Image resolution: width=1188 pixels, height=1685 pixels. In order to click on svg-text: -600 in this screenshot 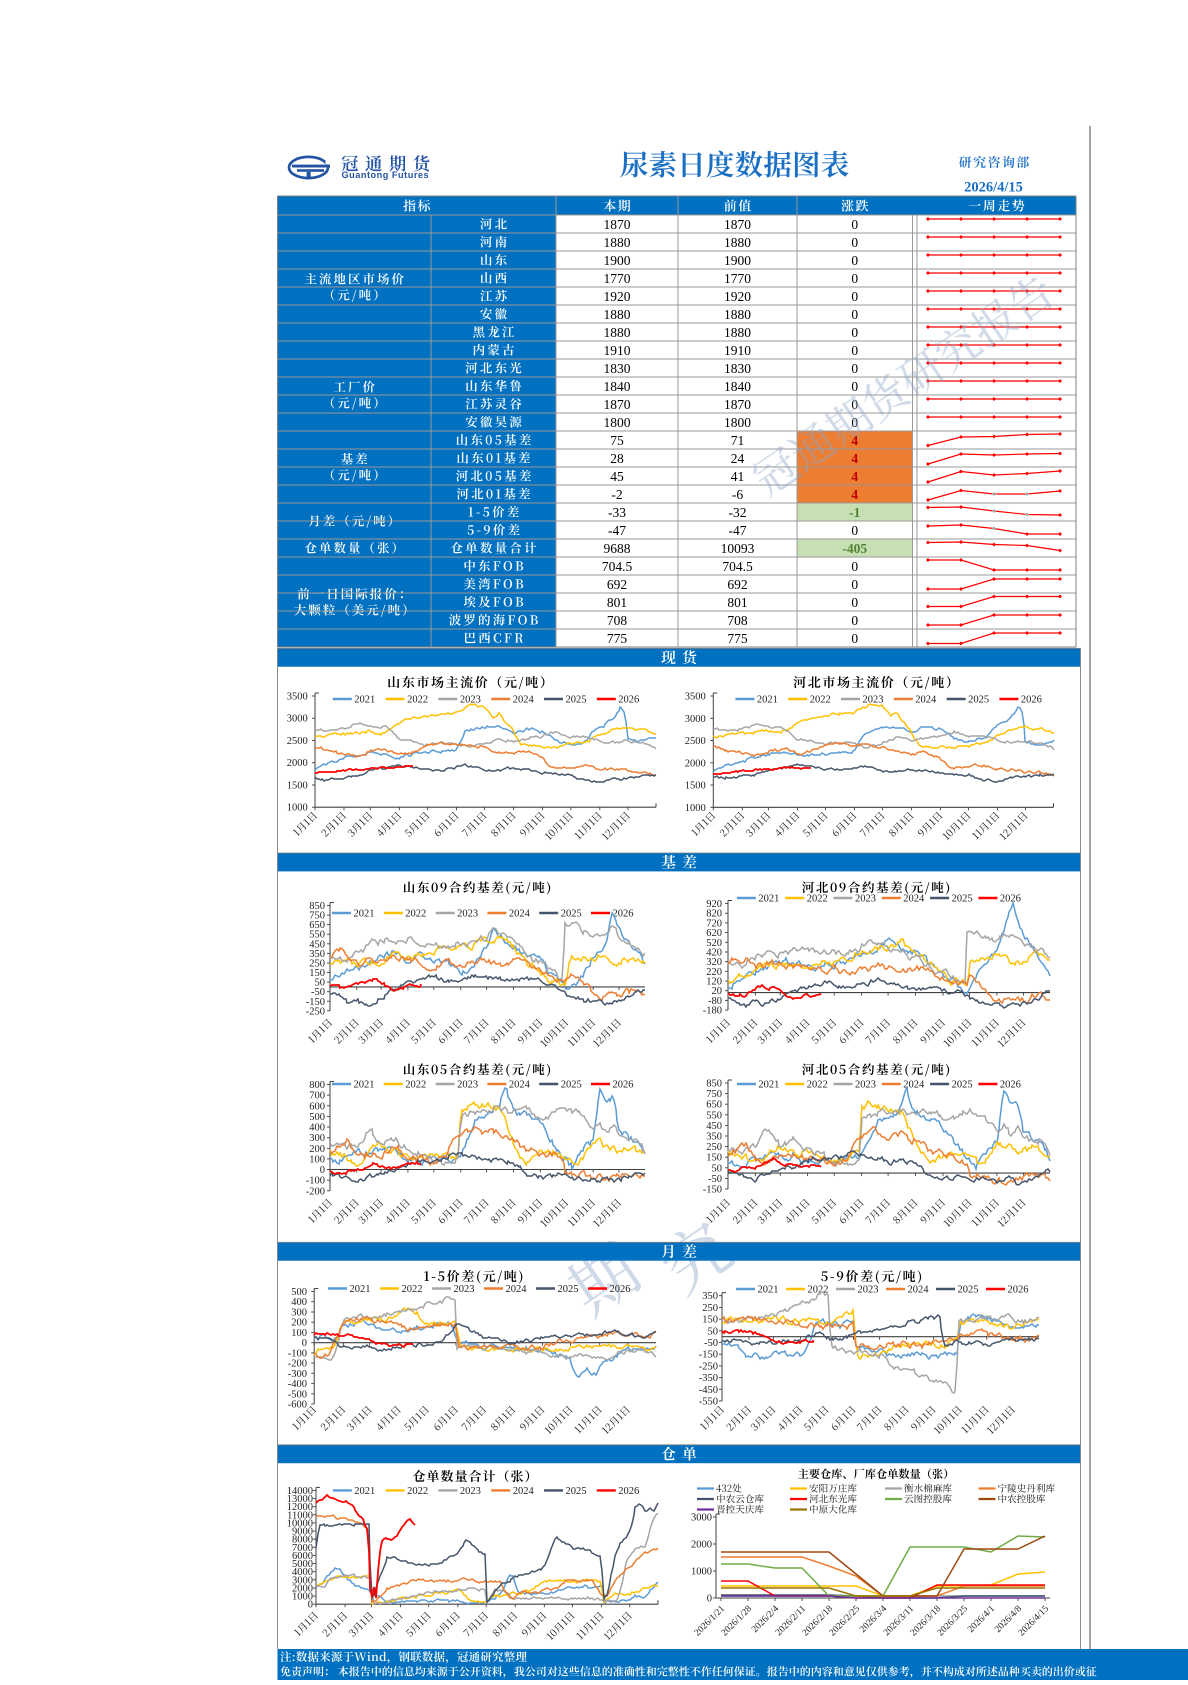, I will do `click(297, 1405)`.